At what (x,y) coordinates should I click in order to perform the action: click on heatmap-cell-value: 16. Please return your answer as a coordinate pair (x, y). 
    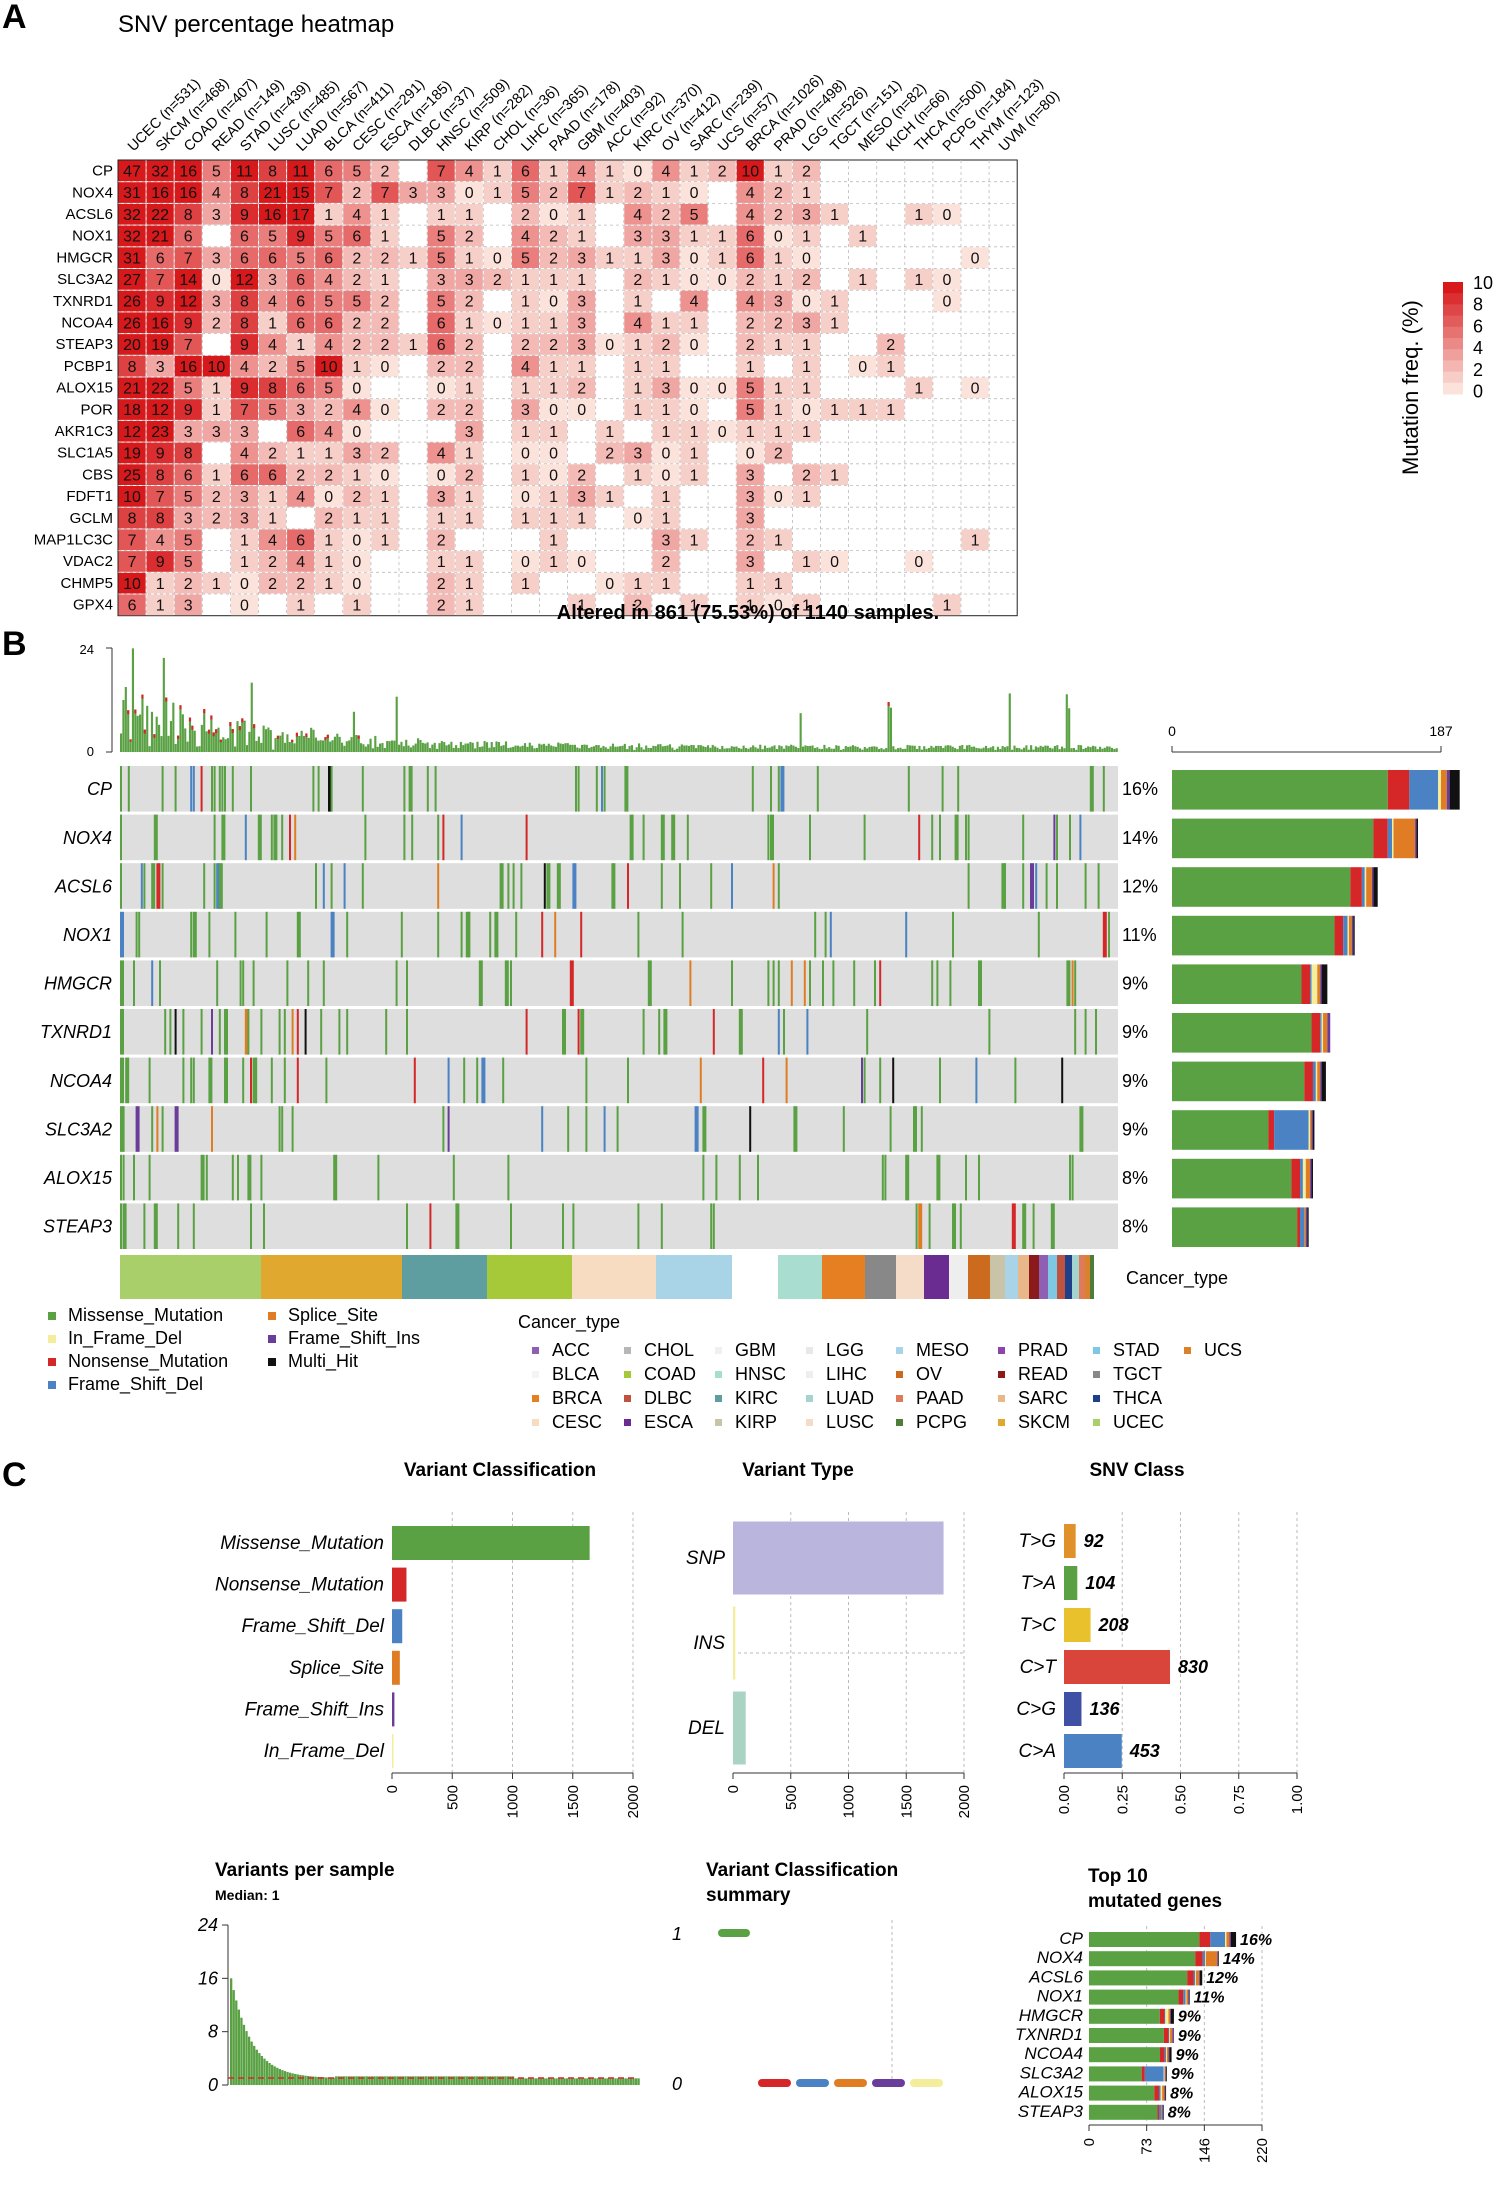
    Looking at the image, I should click on (188, 171).